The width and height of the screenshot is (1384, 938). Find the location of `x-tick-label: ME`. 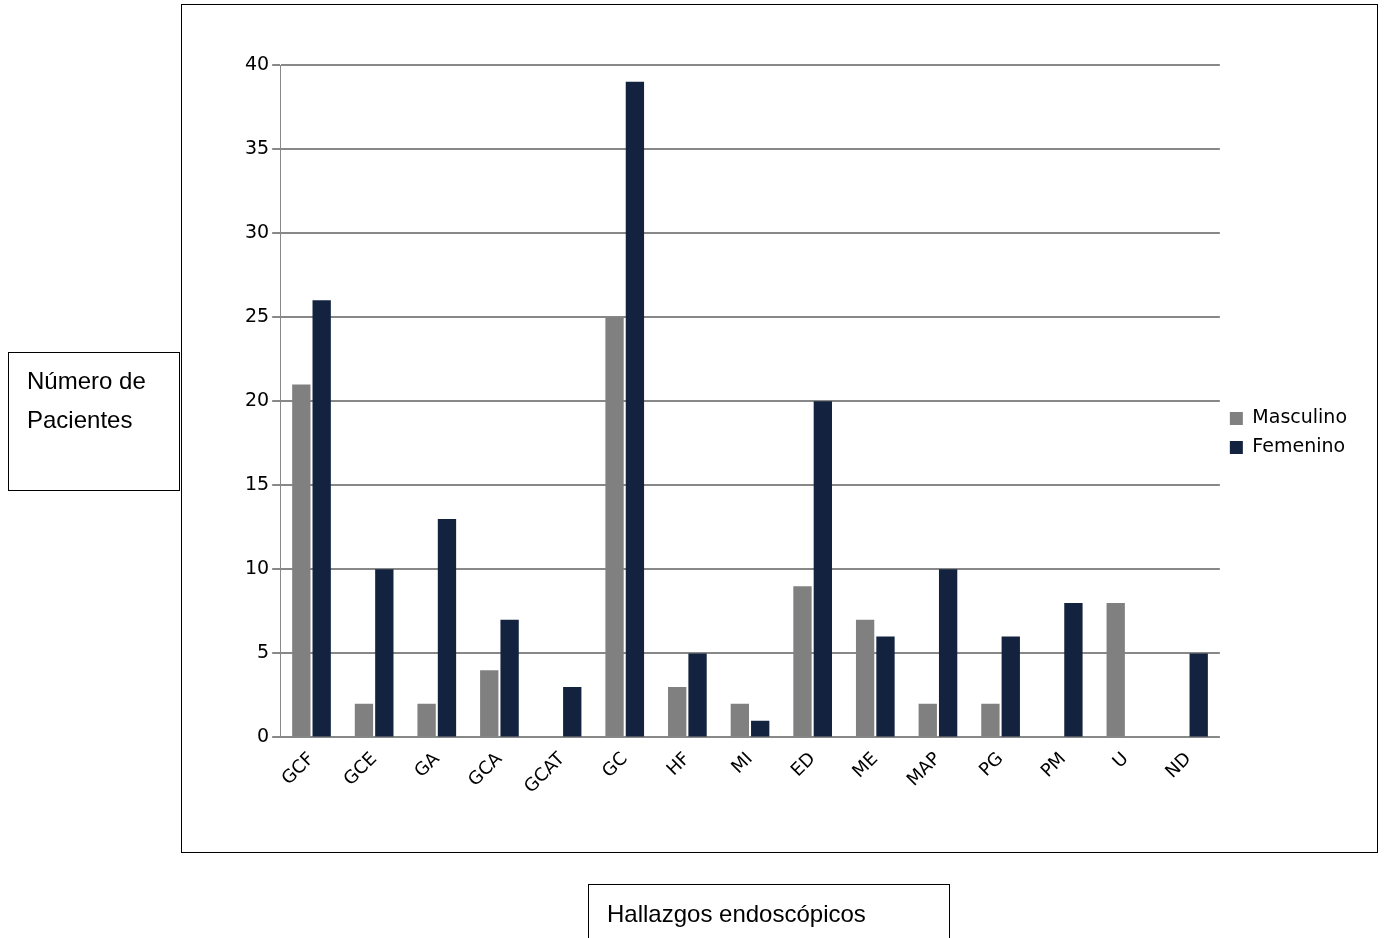

x-tick-label: ME is located at coordinates (864, 764).